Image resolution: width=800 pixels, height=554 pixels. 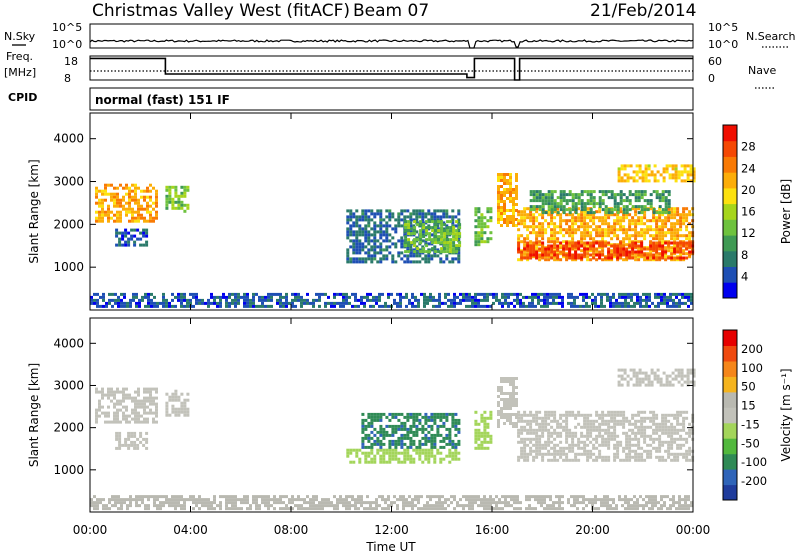 What do you see at coordinates (71, 61) in the screenshot?
I see `freq-tick-top: 18` at bounding box center [71, 61].